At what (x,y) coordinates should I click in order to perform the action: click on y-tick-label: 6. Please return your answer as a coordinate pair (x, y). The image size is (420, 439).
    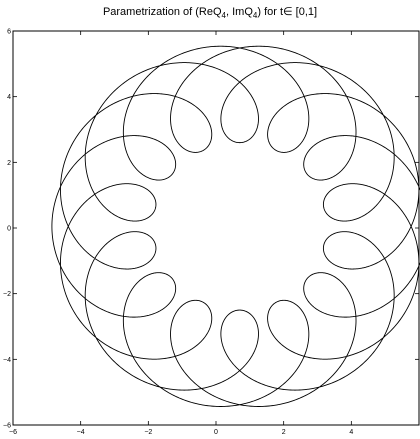
    Looking at the image, I should click on (9, 32).